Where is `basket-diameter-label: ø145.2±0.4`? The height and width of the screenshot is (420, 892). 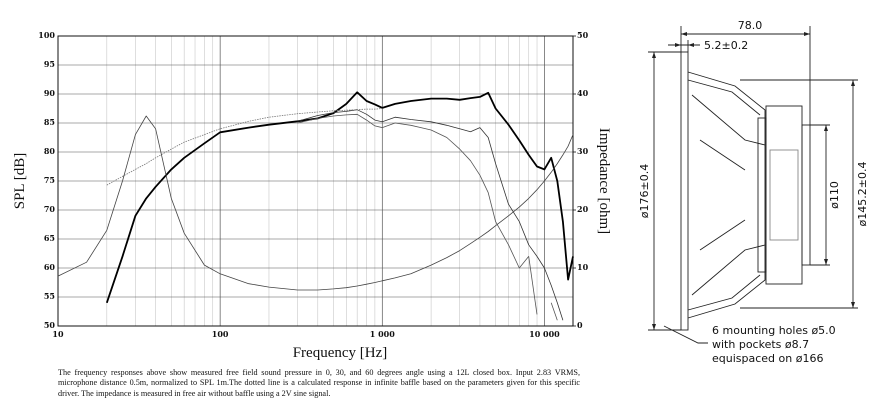
basket-diameter-label: ø145.2±0.4 is located at coordinates (862, 194).